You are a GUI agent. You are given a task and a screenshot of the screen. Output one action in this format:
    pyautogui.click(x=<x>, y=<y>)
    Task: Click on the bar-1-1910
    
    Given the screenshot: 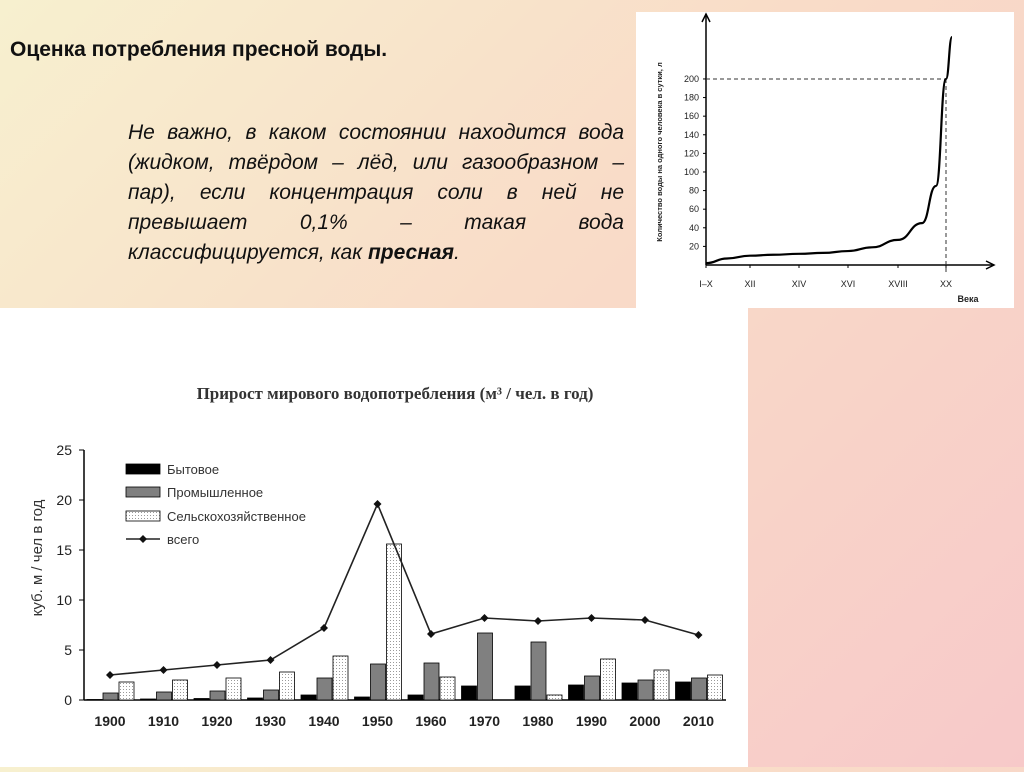 What is the action you would take?
    pyautogui.click(x=164, y=696)
    